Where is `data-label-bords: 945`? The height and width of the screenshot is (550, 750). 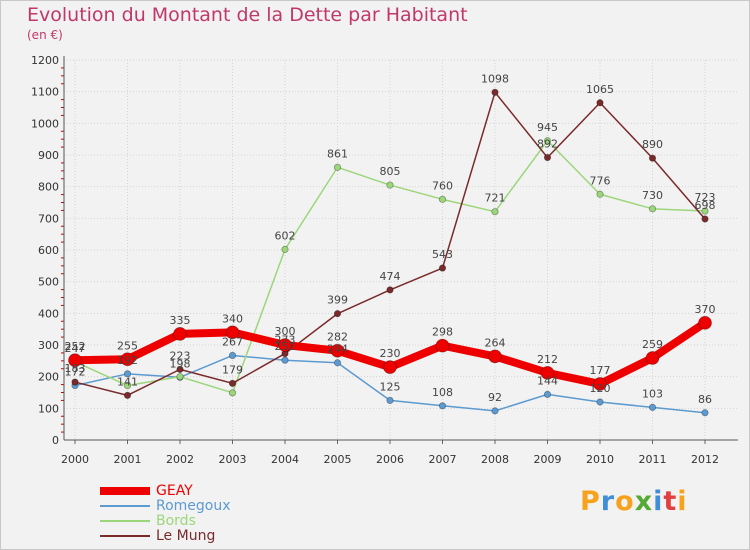
data-label-bords: 945 is located at coordinates (547, 127).